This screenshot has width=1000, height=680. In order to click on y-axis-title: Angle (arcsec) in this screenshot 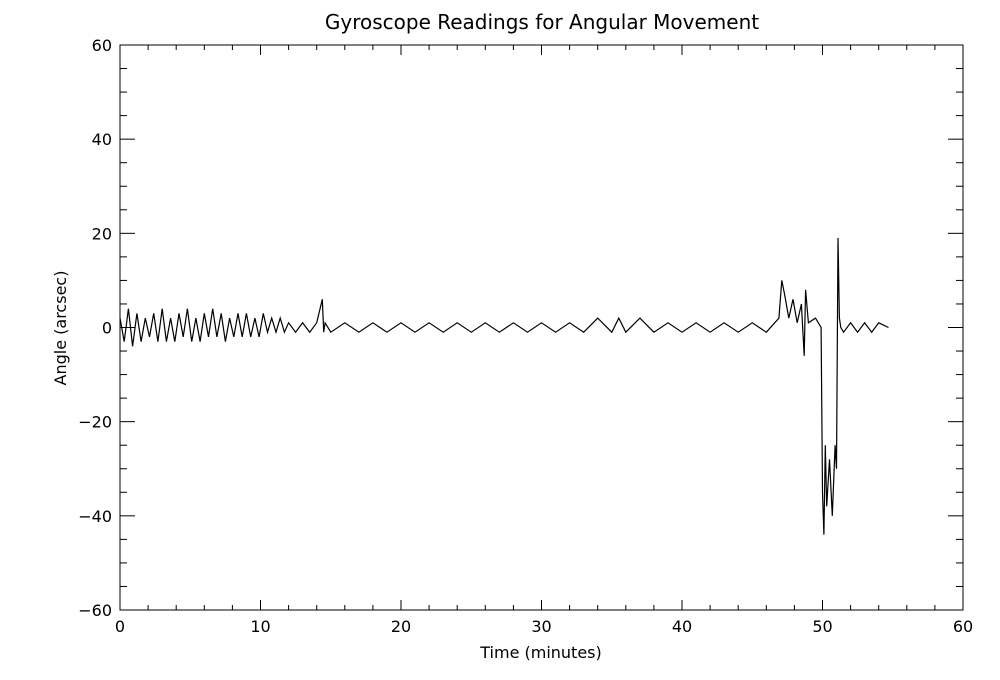, I will do `click(60, 328)`.